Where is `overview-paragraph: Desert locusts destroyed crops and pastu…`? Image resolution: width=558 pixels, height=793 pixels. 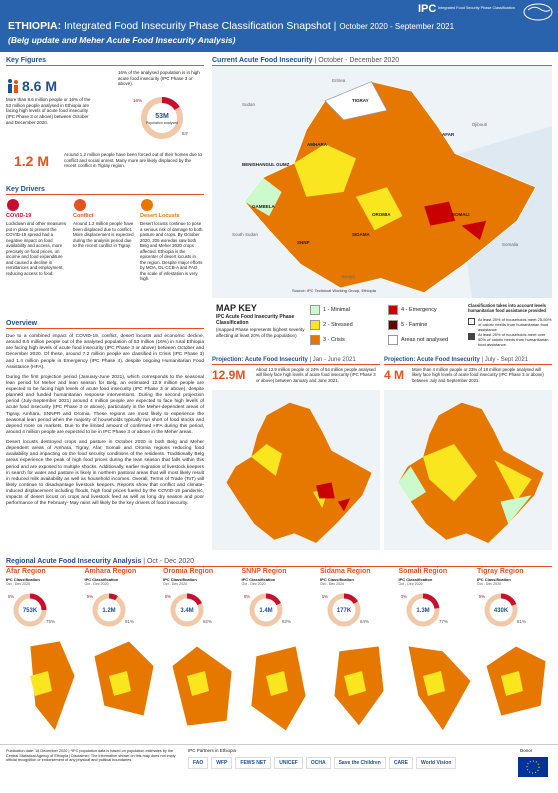 overview-paragraph: Desert locusts destroyed crops and pastu… is located at coordinates (105, 473).